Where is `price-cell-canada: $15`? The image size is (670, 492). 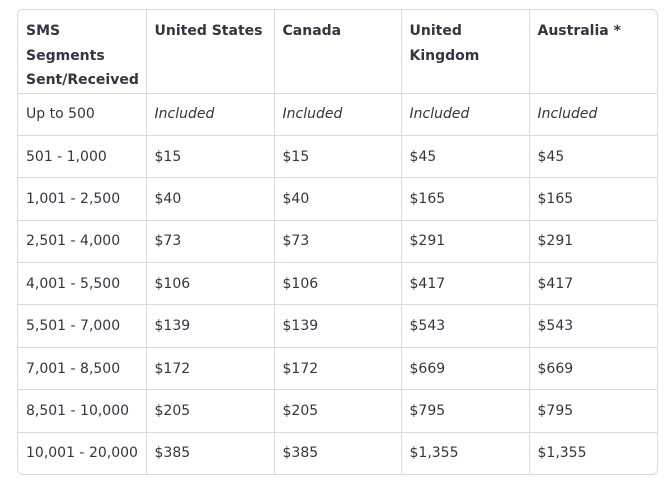
price-cell-canada: $15 is located at coordinates (338, 157).